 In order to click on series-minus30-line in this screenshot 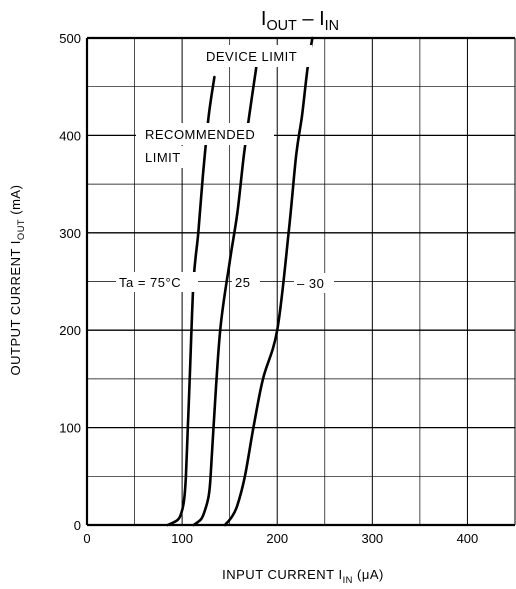, I will do `click(268, 281)`.